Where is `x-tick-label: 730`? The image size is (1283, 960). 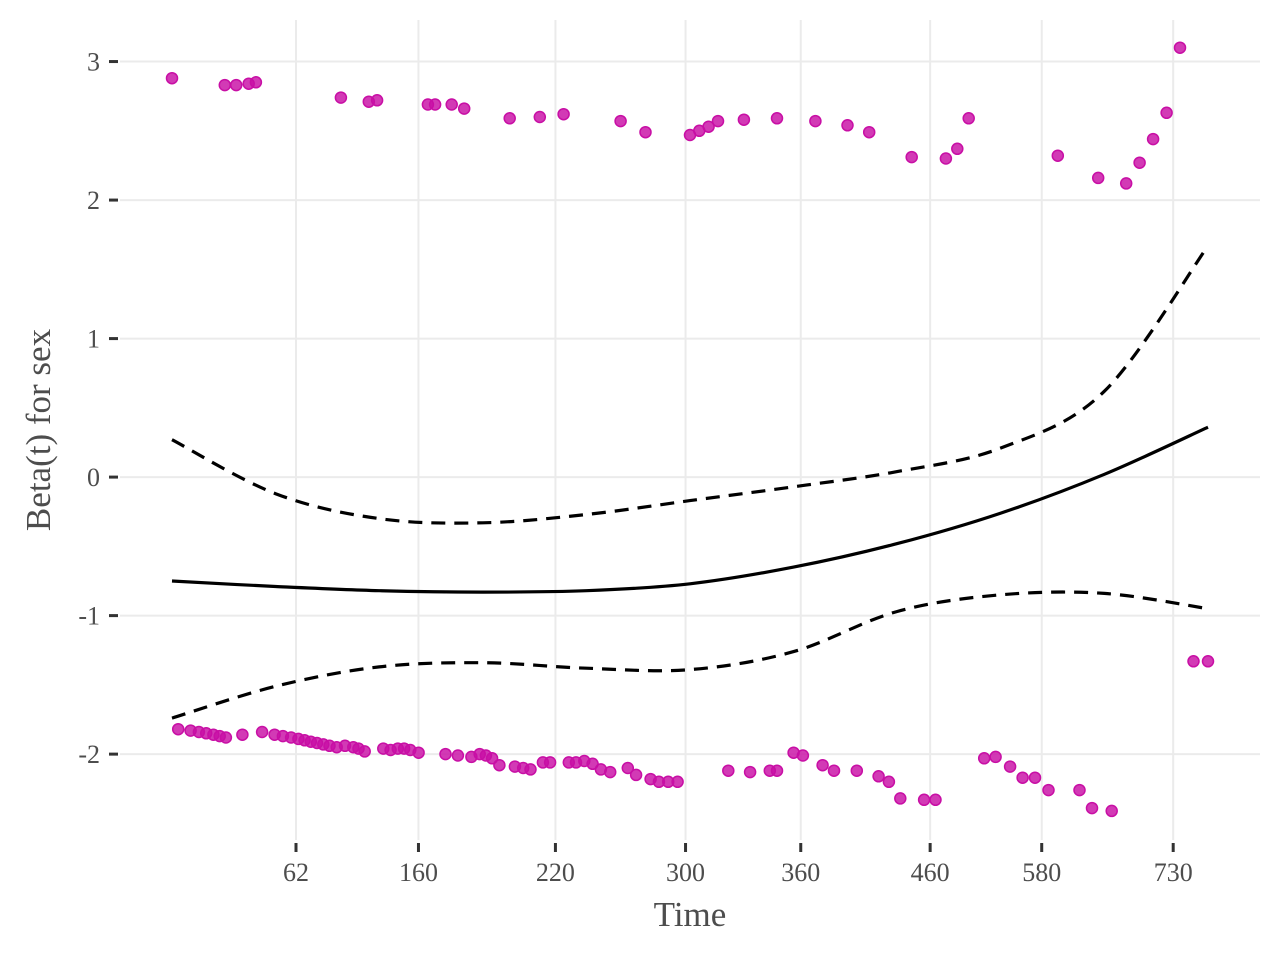
x-tick-label: 730 is located at coordinates (1173, 872).